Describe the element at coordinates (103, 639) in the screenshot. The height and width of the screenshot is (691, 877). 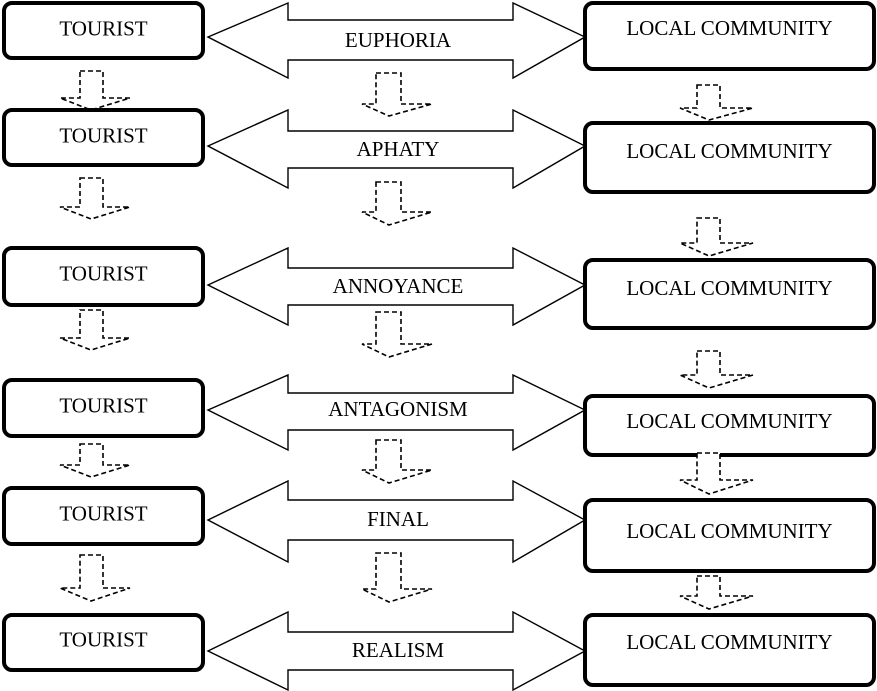
I see `tourist-label-6: TOURIST` at that location.